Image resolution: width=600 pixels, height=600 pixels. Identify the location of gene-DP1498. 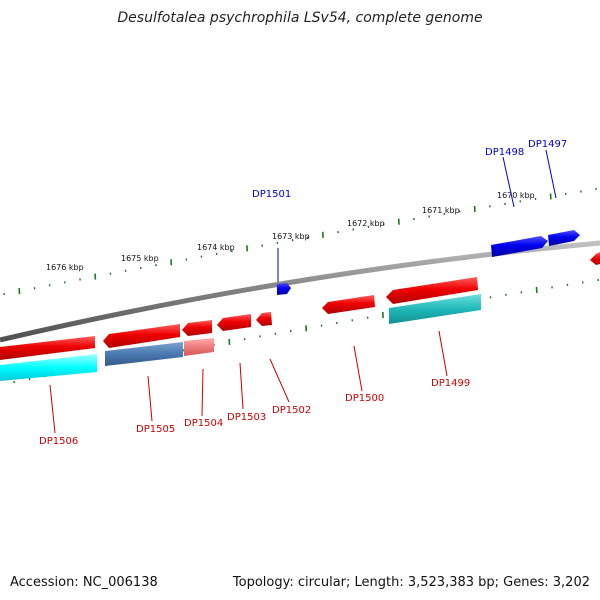
(519, 246).